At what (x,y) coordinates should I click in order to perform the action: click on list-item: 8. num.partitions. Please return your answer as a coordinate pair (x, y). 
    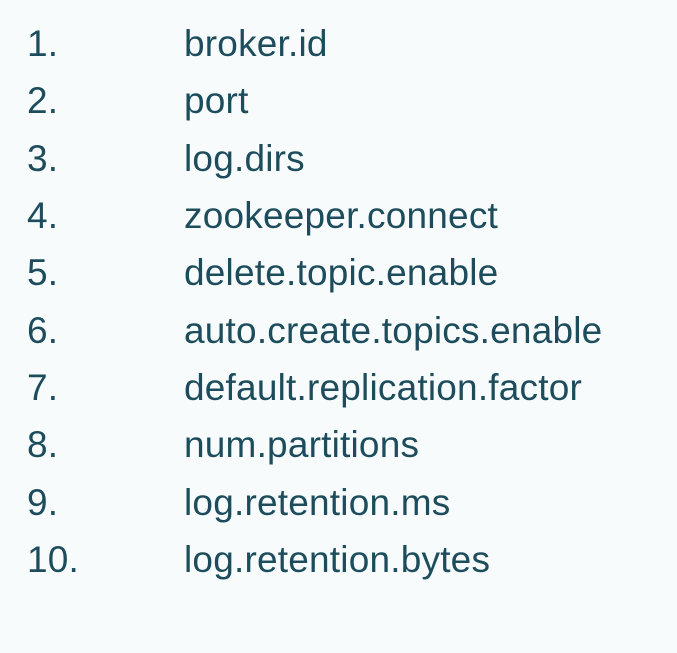
    Looking at the image, I should click on (314, 444).